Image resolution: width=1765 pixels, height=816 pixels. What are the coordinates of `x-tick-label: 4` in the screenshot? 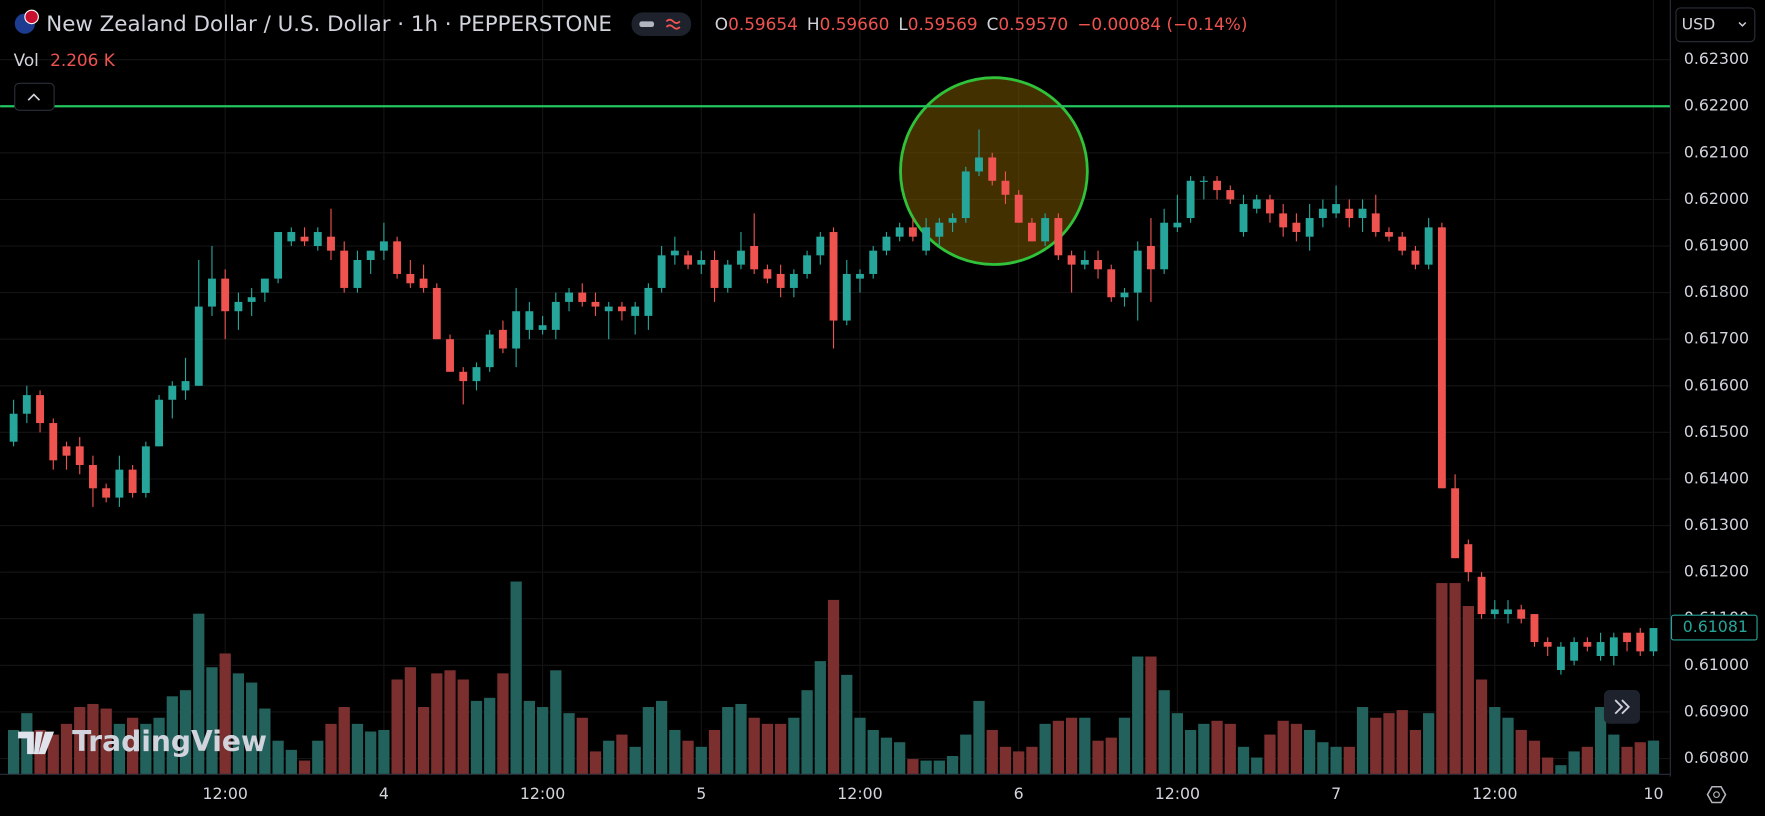 It's located at (384, 793).